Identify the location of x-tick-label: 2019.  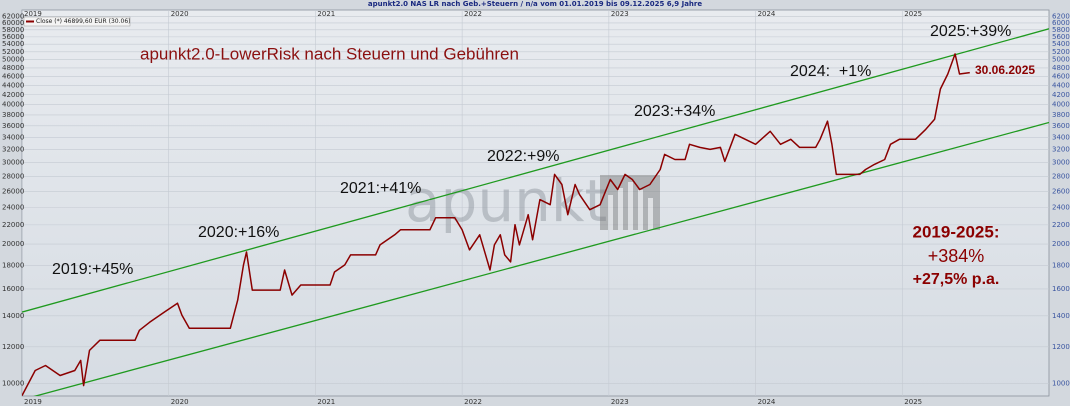
(33, 402).